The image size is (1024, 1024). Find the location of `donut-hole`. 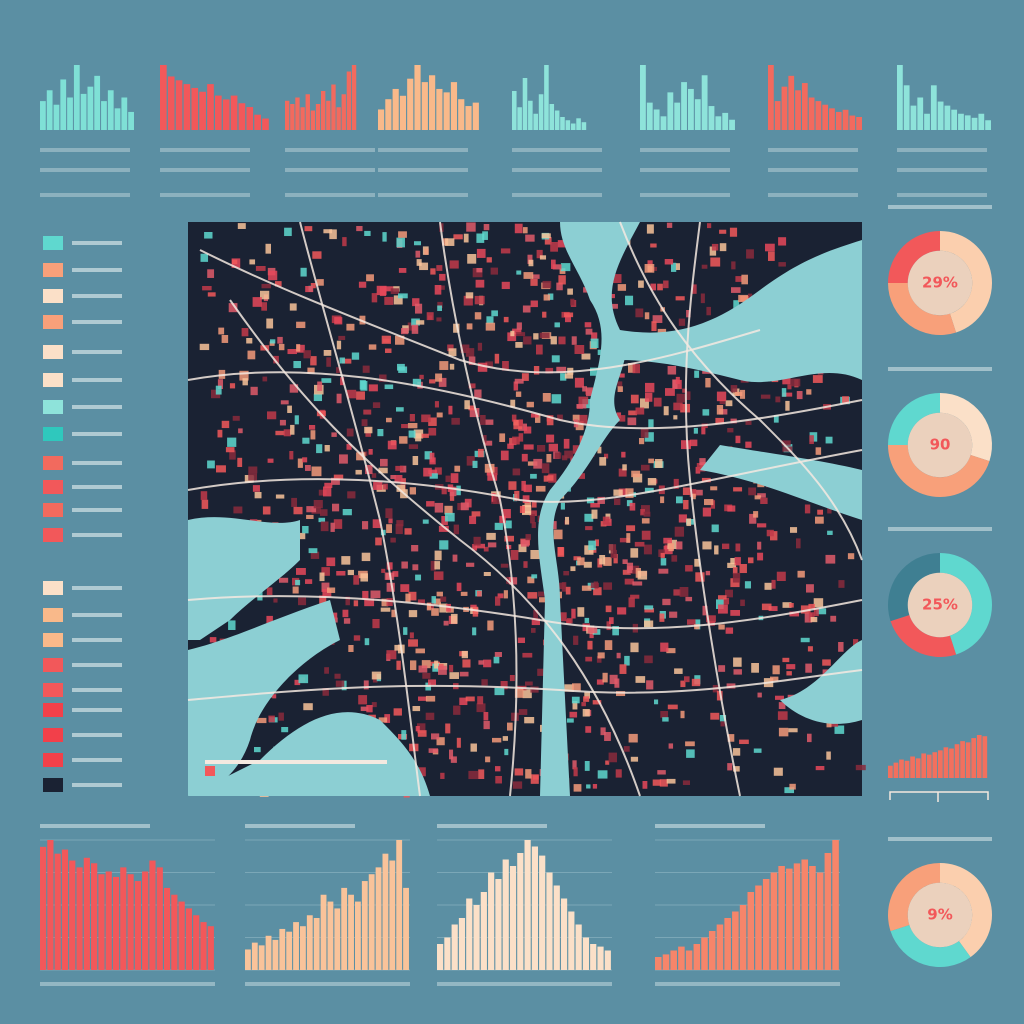

donut-hole is located at coordinates (940, 445).